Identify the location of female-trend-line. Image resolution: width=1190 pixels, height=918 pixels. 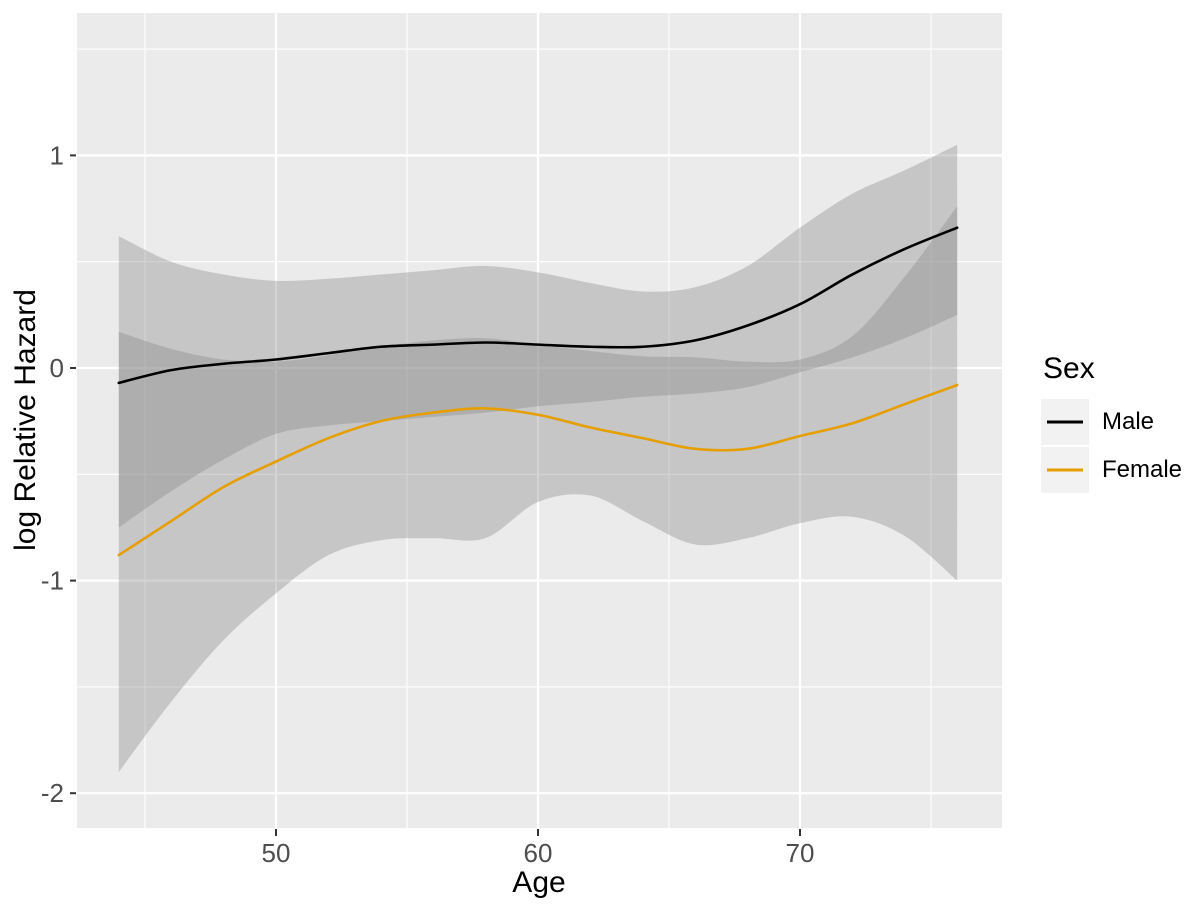
(538, 470).